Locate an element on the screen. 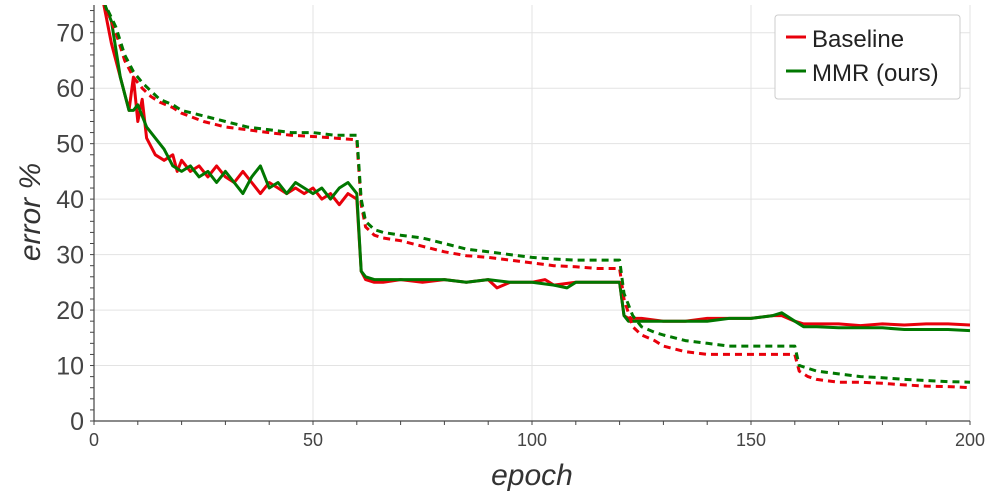  y-axis-title: error % is located at coordinates (30, 212).